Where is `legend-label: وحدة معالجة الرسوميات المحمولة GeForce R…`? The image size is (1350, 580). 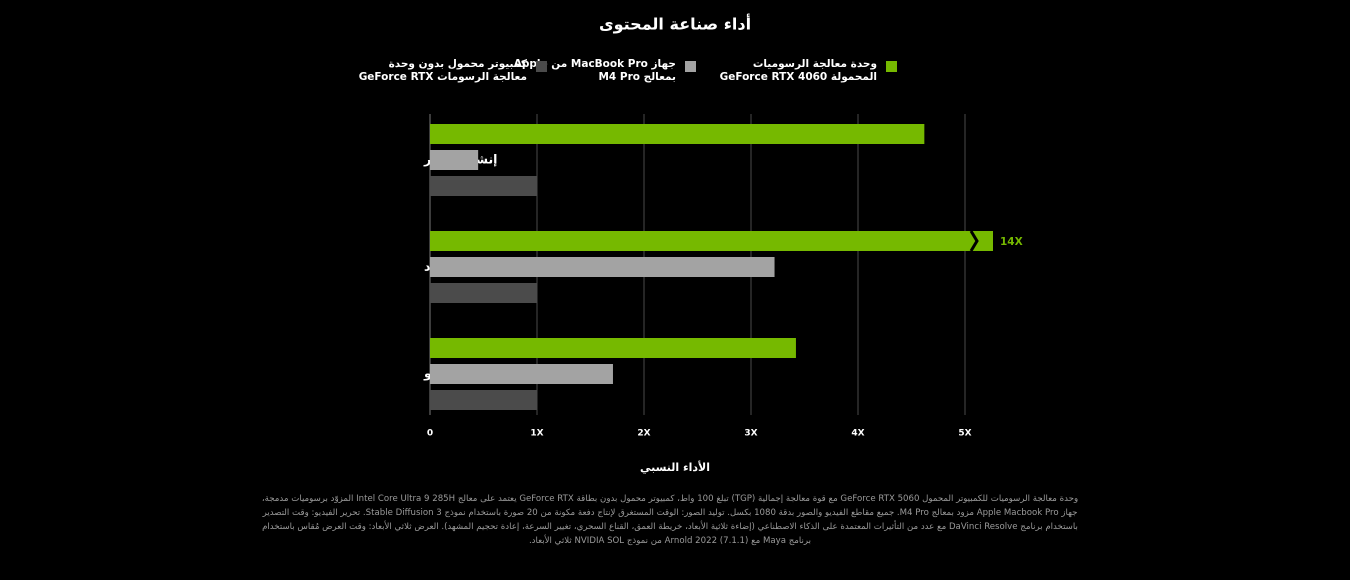
legend-label: وحدة معالجة الرسوميات المحمولة GeForce R… is located at coordinates (798, 70).